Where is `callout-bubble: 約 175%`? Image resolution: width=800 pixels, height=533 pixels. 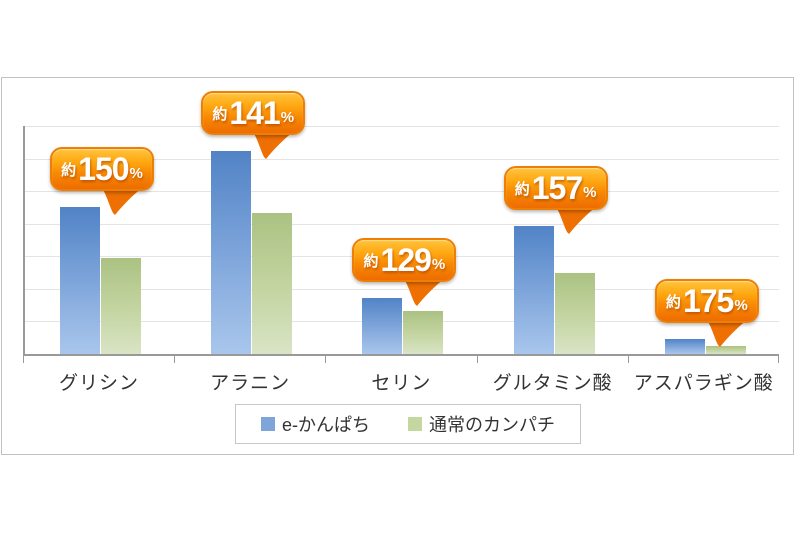 callout-bubble: 約 175% is located at coordinates (706, 301).